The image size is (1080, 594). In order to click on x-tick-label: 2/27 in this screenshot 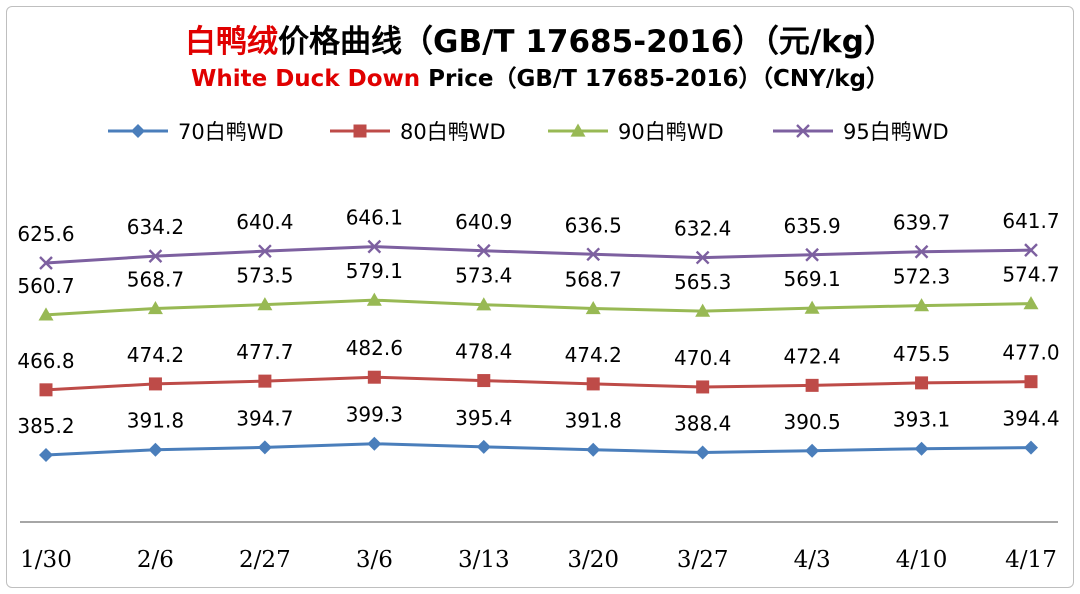, I will do `click(265, 560)`.